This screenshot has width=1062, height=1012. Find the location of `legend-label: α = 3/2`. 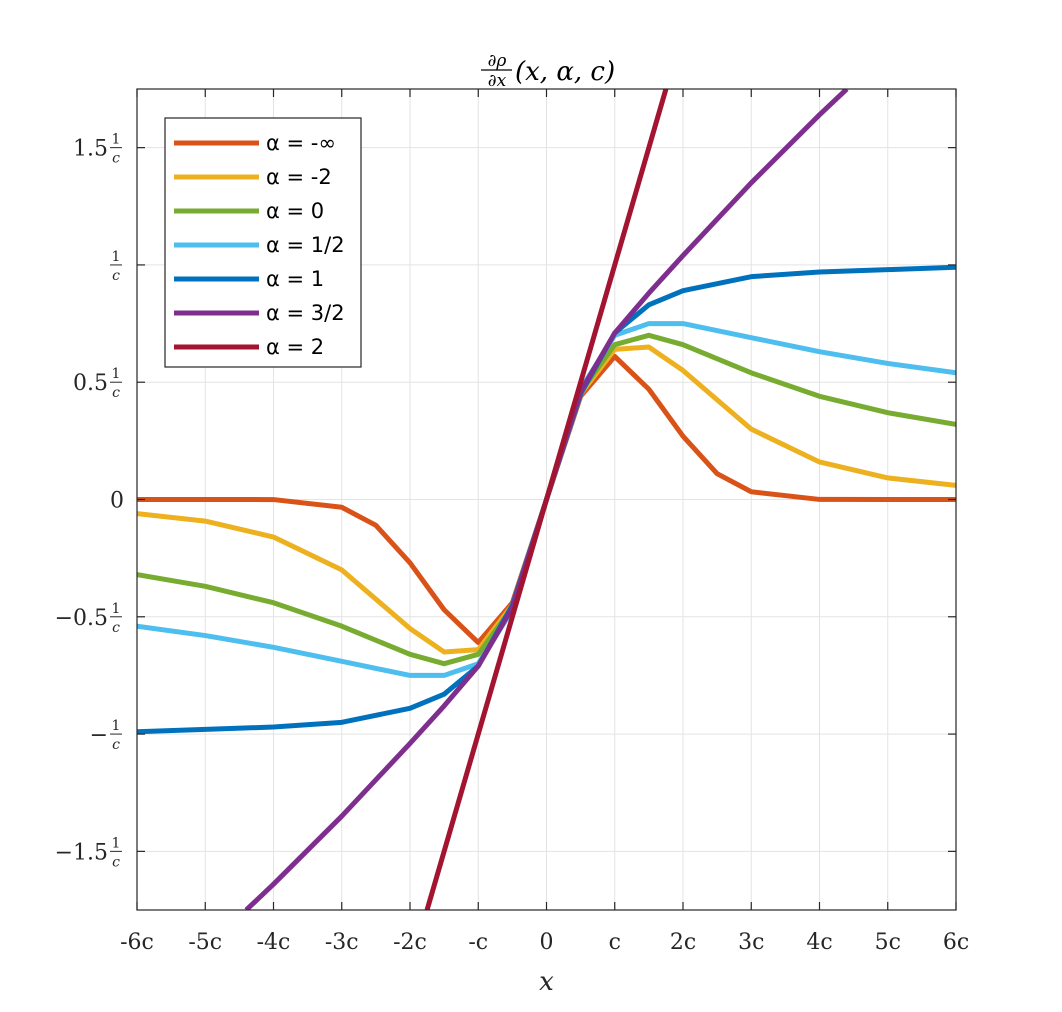

legend-label: α = 3/2 is located at coordinates (305, 313).